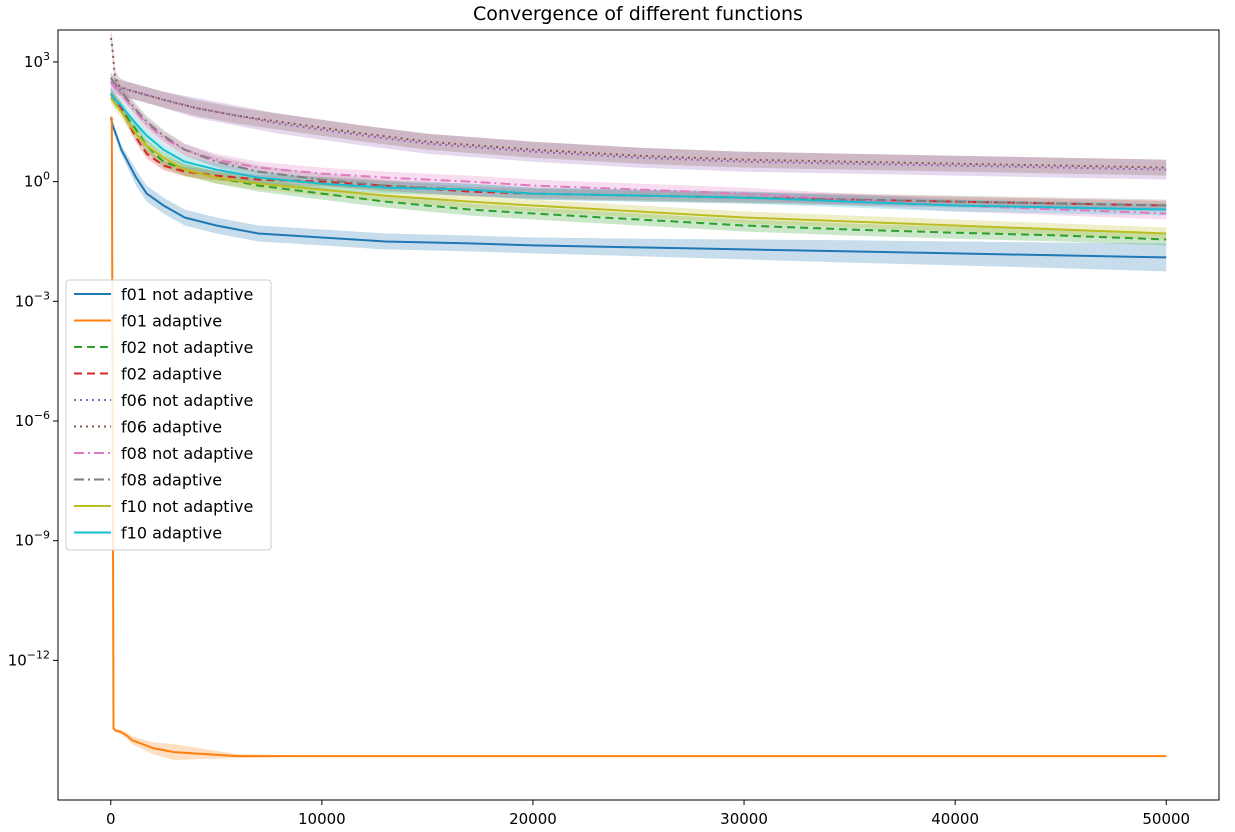 This screenshot has height=832, width=1235. What do you see at coordinates (187, 453) in the screenshot?
I see `legend-label: f08 not adaptive` at bounding box center [187, 453].